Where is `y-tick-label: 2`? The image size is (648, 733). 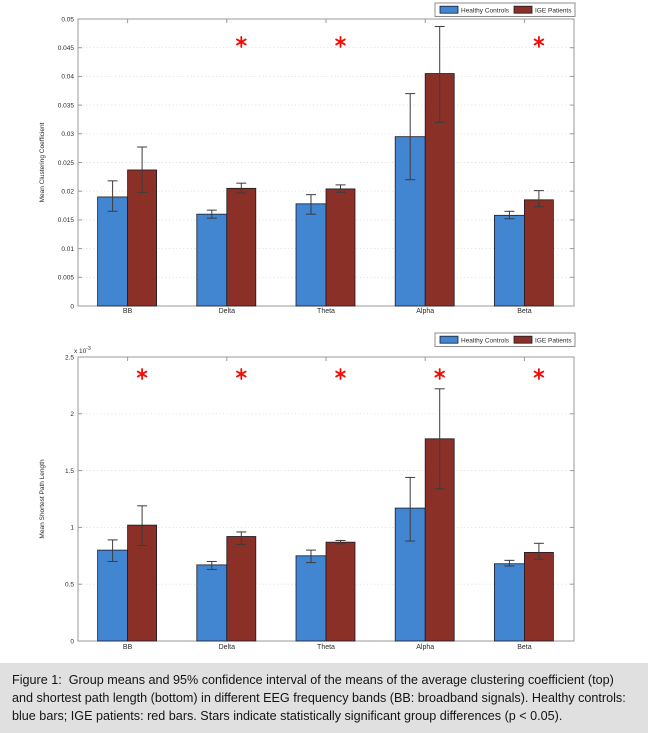 y-tick-label: 2 is located at coordinates (72, 414).